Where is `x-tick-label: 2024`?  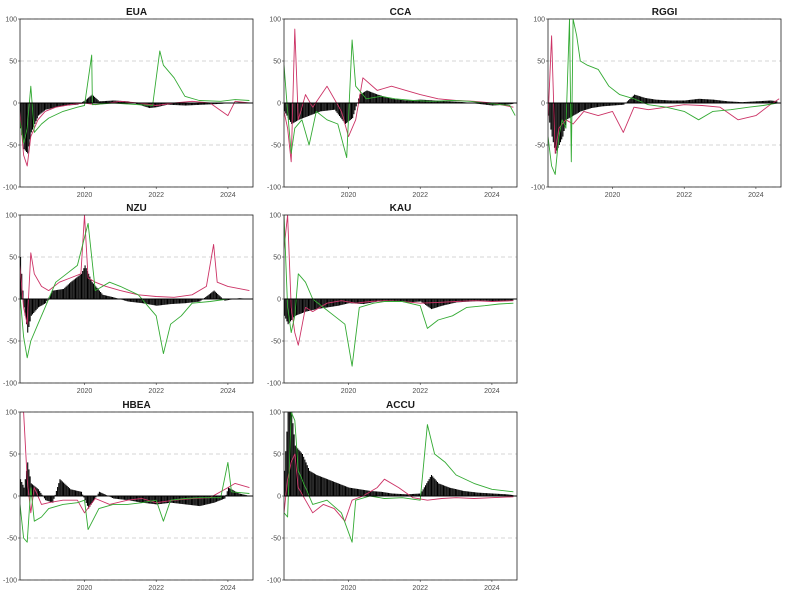
x-tick-label: 2024 is located at coordinates (228, 588).